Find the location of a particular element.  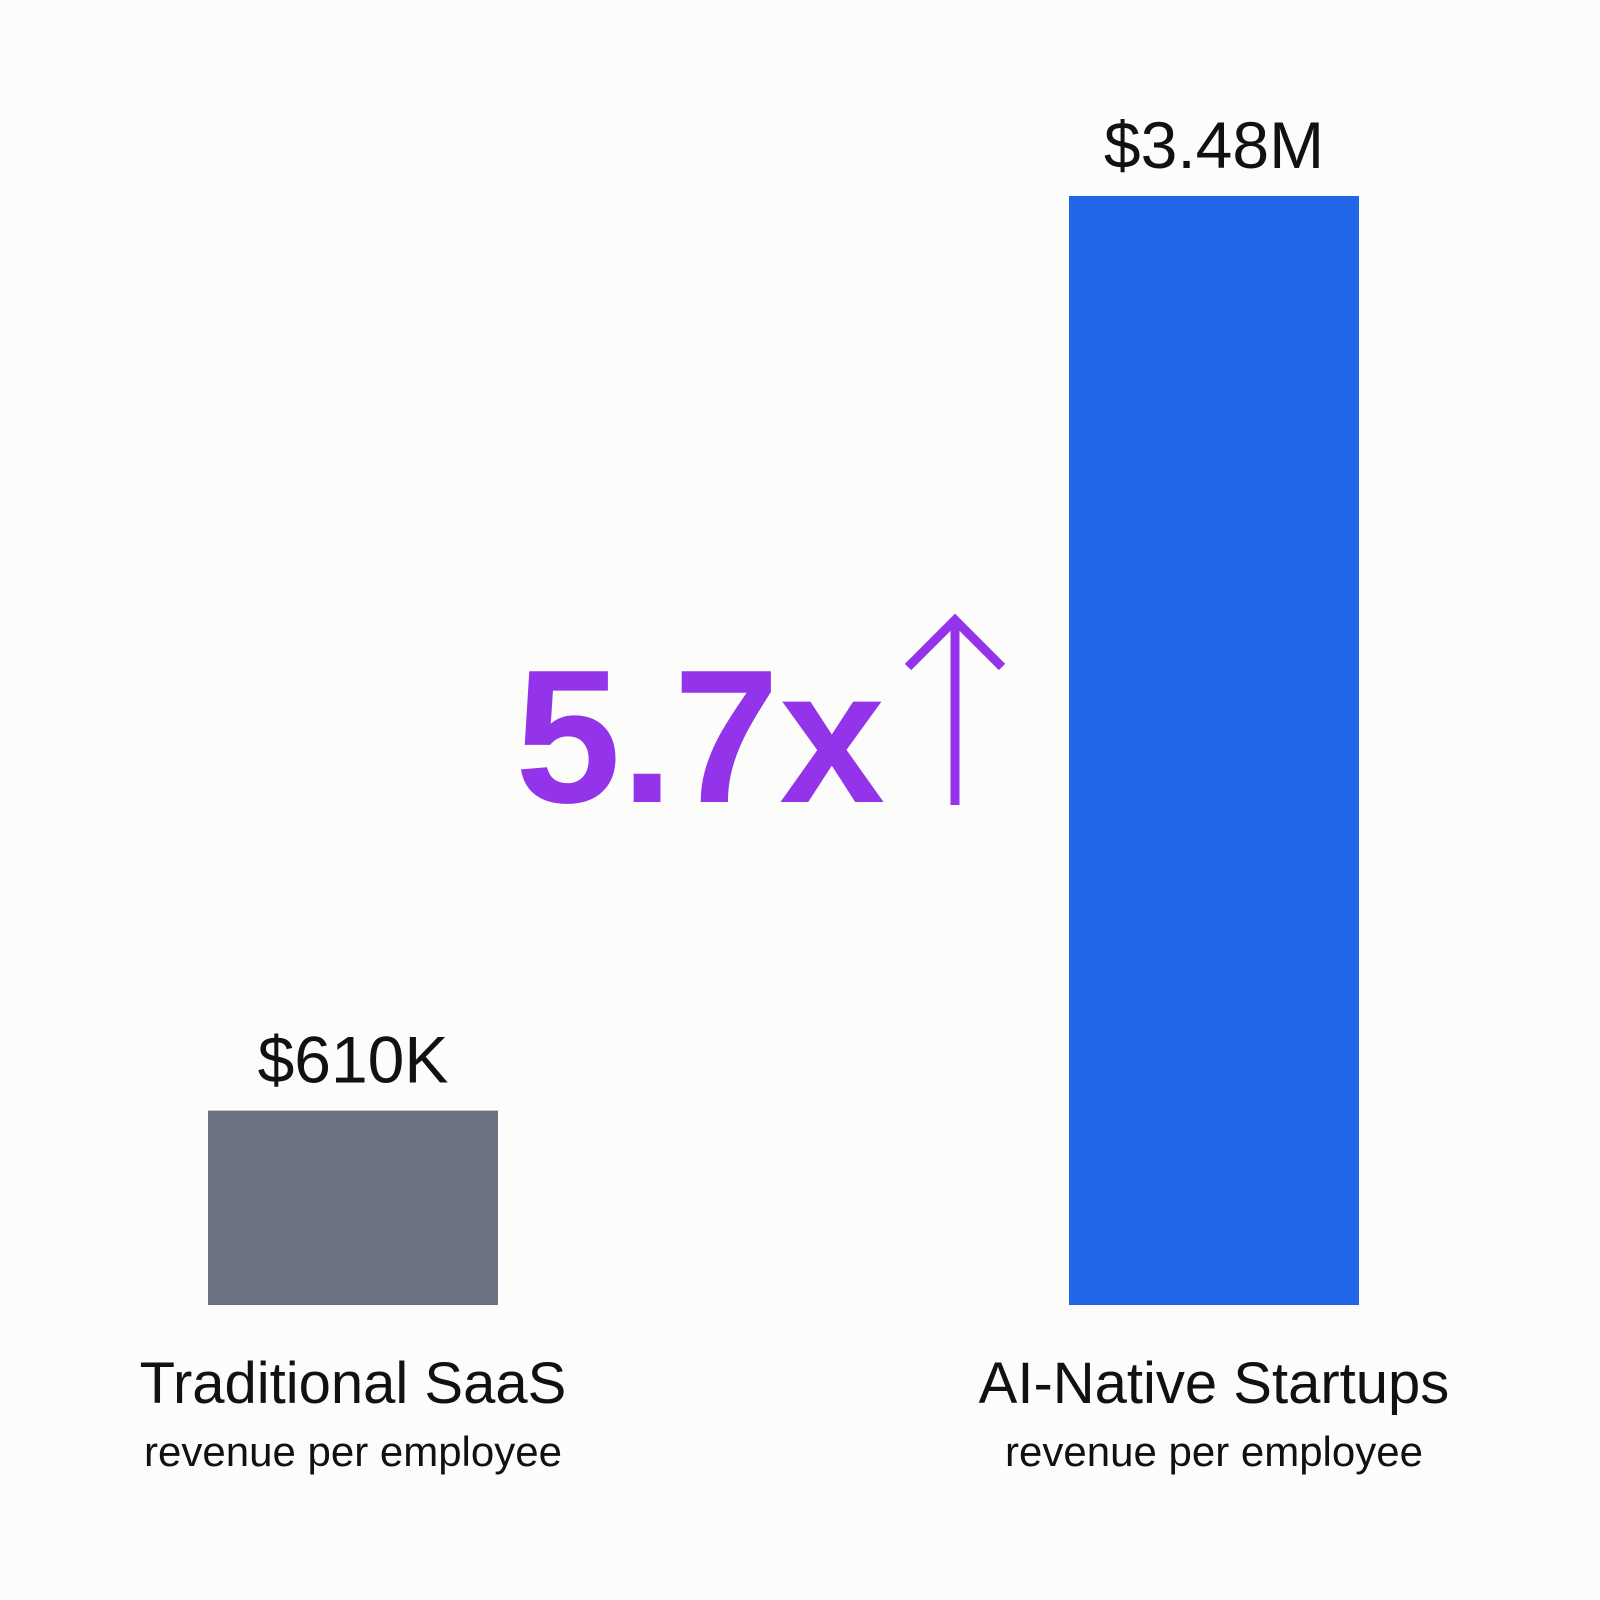

annotation: 5.7x is located at coordinates (700, 737).